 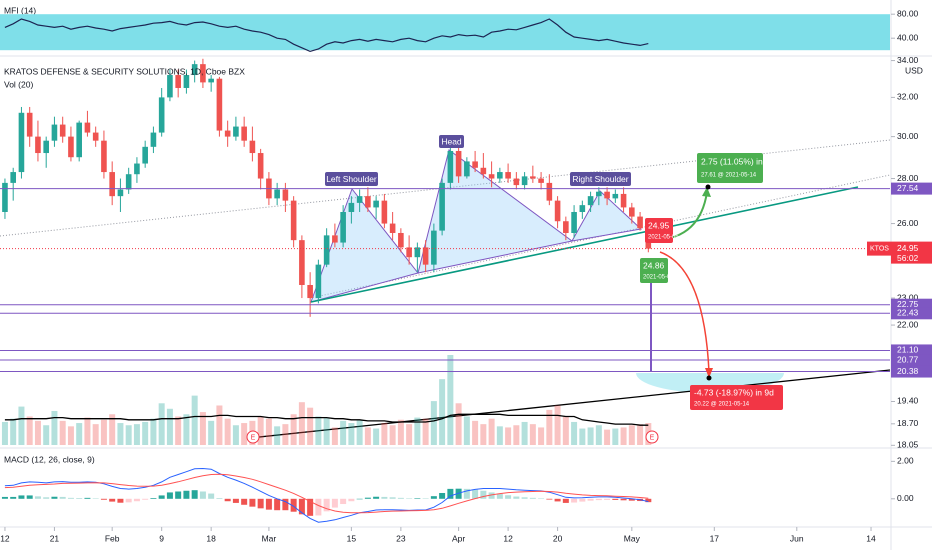 What do you see at coordinates (5, 538) in the screenshot?
I see `x-tick-label: 12` at bounding box center [5, 538].